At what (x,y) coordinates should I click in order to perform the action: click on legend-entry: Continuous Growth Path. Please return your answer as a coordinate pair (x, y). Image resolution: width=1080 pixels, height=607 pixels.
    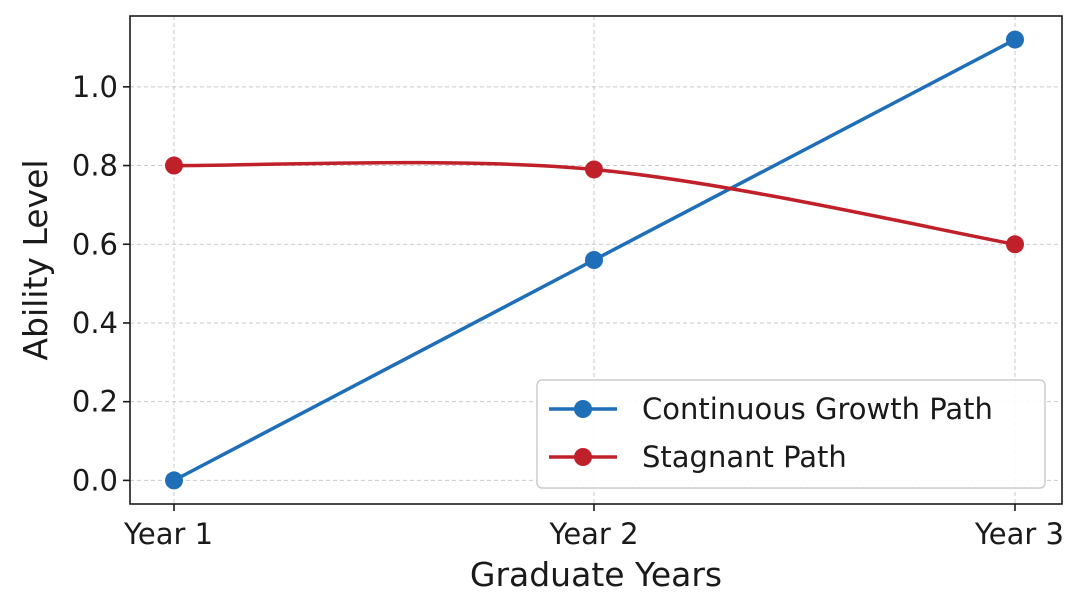
    Looking at the image, I should click on (771, 409).